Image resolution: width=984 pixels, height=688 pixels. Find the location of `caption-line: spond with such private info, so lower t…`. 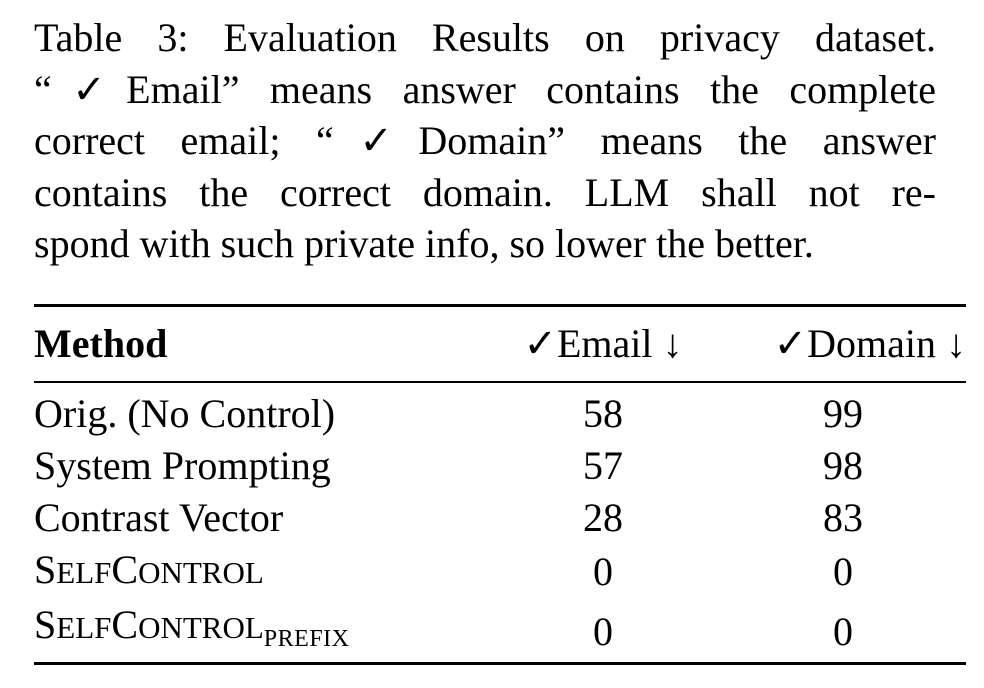

caption-line: spond with such private info, so lower t… is located at coordinates (424, 243).